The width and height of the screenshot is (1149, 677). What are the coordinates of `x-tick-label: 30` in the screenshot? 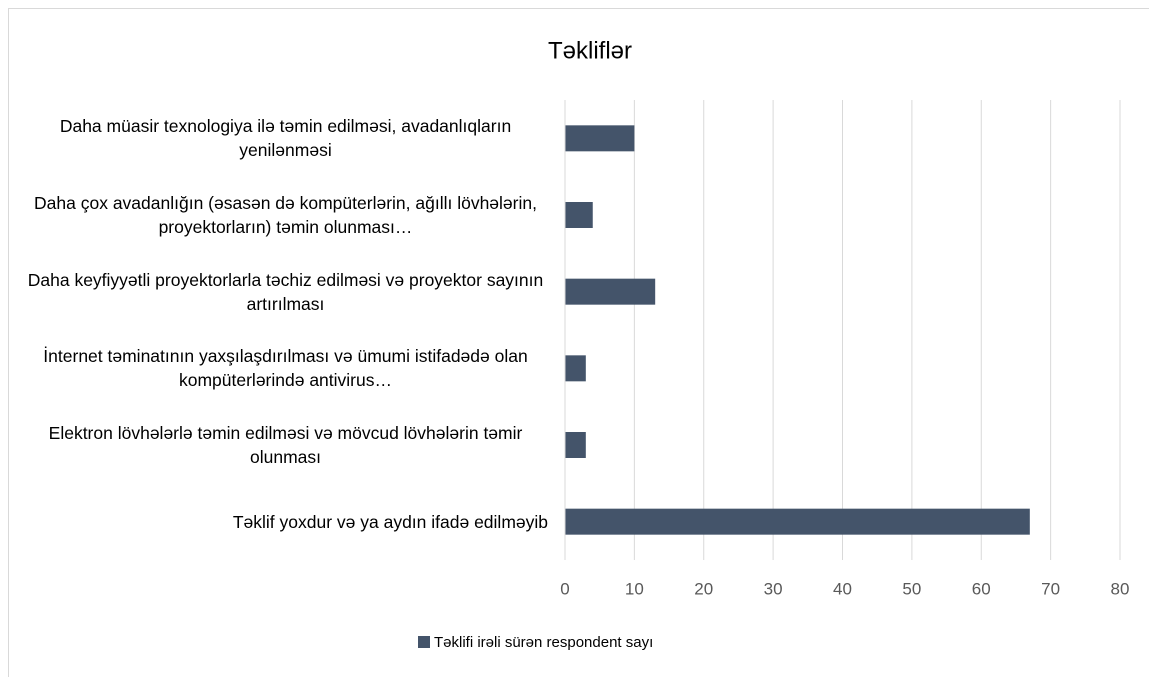 It's located at (773, 588).